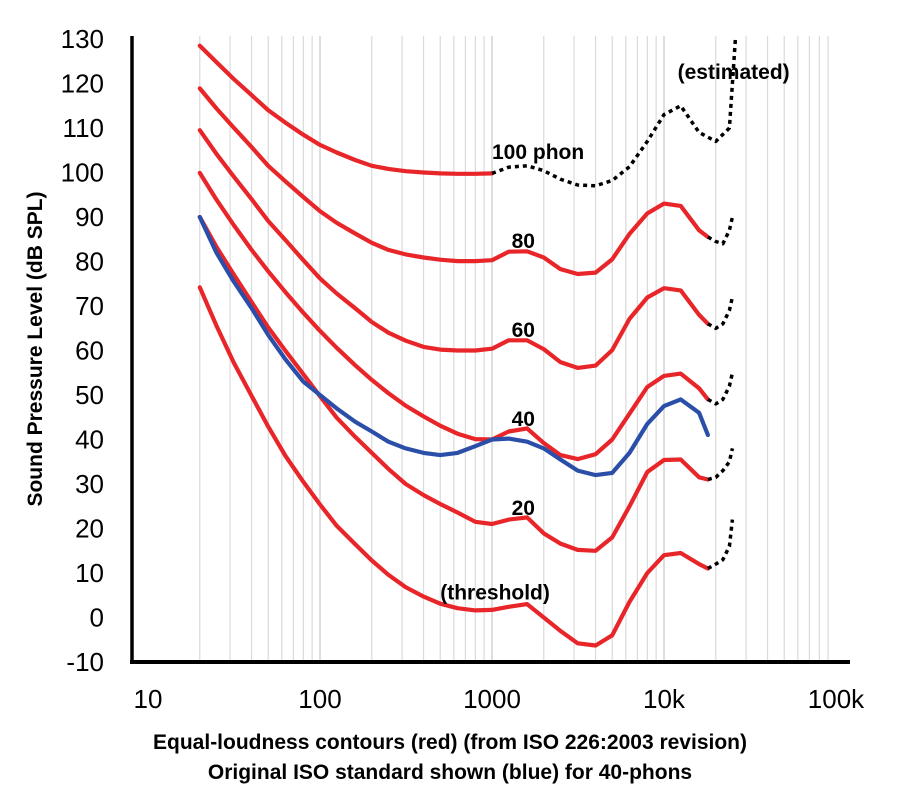  Describe the element at coordinates (538, 152) in the screenshot. I see `curve-annotation: 100 phon` at that location.